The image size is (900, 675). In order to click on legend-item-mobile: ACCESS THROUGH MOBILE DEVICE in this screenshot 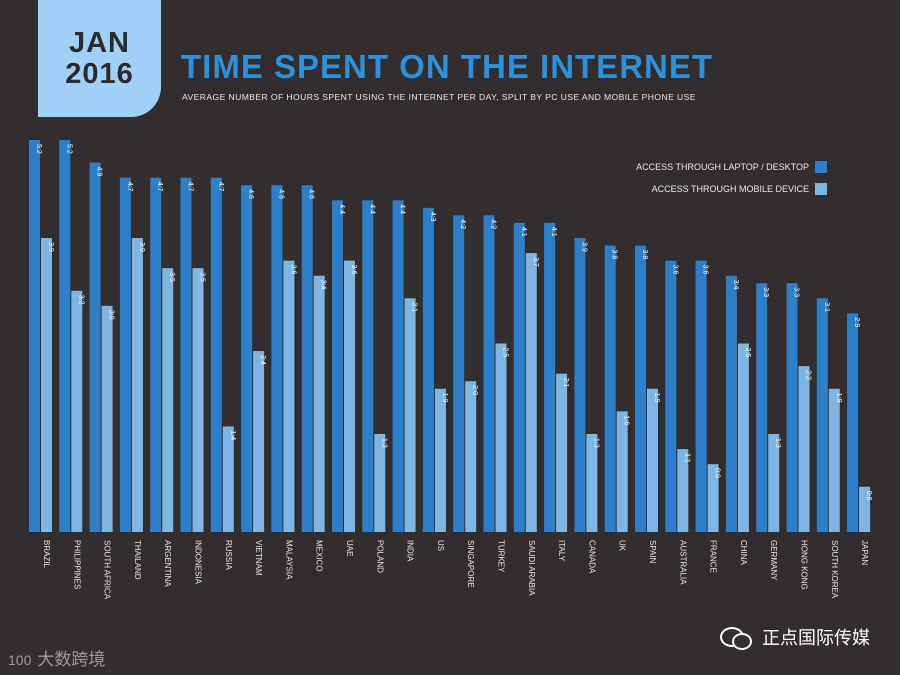, I will do `click(677, 189)`.